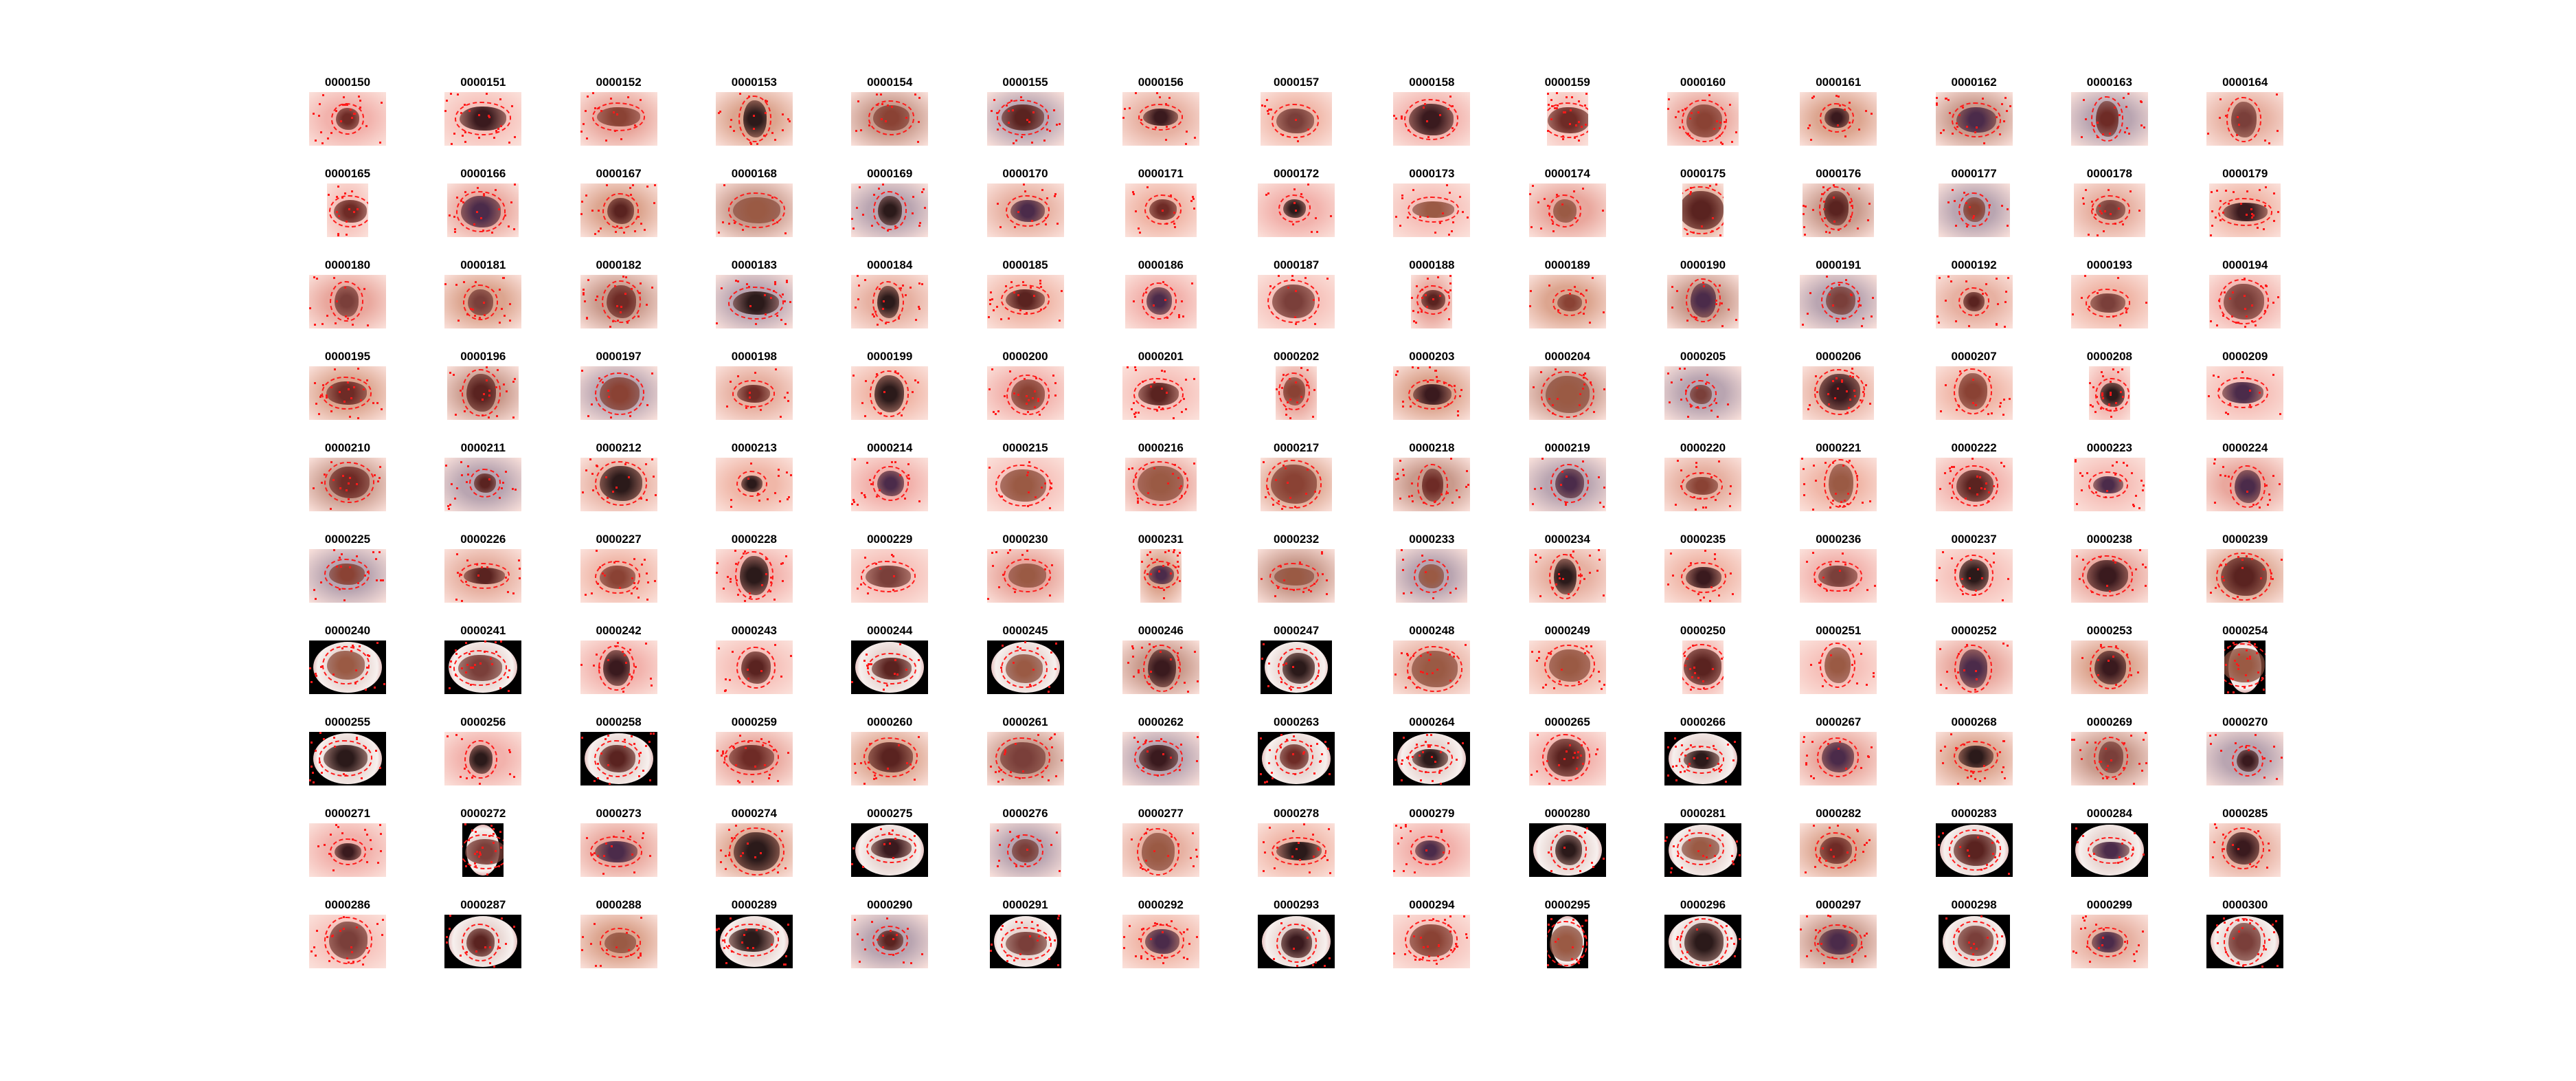 The image size is (2576, 1081). Describe the element at coordinates (347, 813) in the screenshot. I see `image-id-label: 0000271` at that location.